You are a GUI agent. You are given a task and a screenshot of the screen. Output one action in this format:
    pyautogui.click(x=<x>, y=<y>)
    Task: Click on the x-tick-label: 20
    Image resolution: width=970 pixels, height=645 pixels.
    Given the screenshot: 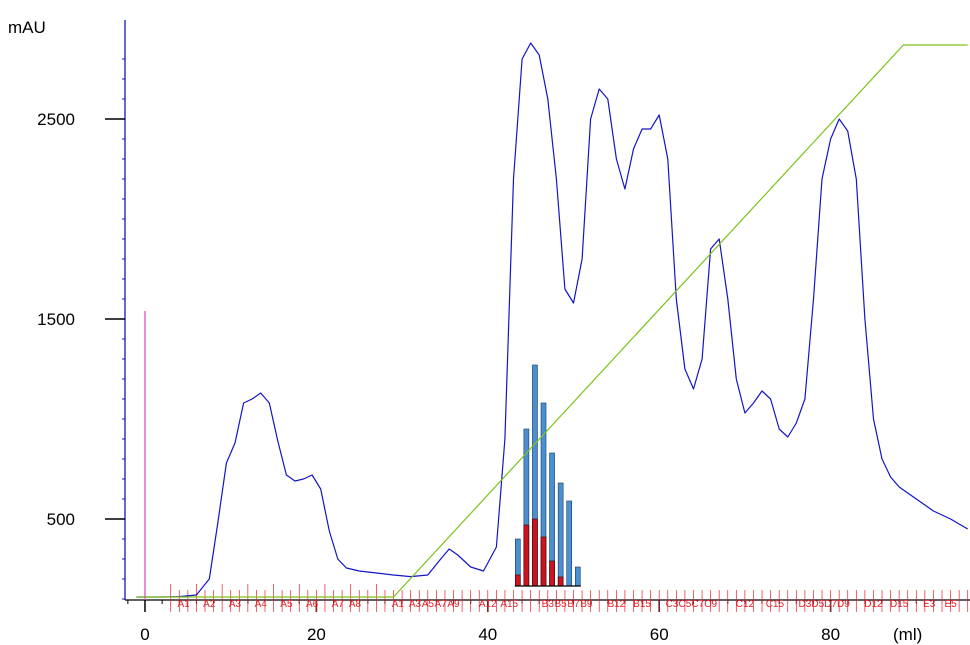 What is the action you would take?
    pyautogui.click(x=316, y=634)
    